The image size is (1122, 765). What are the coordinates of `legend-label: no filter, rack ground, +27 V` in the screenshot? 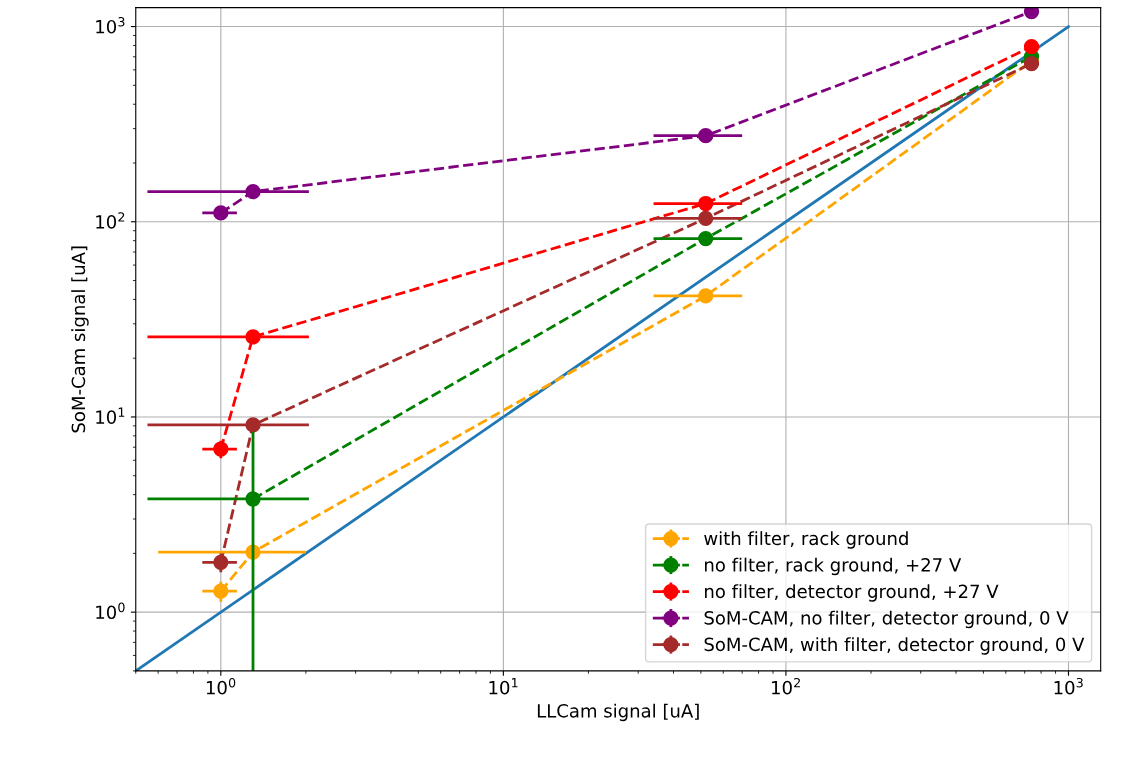 It's located at (833, 566).